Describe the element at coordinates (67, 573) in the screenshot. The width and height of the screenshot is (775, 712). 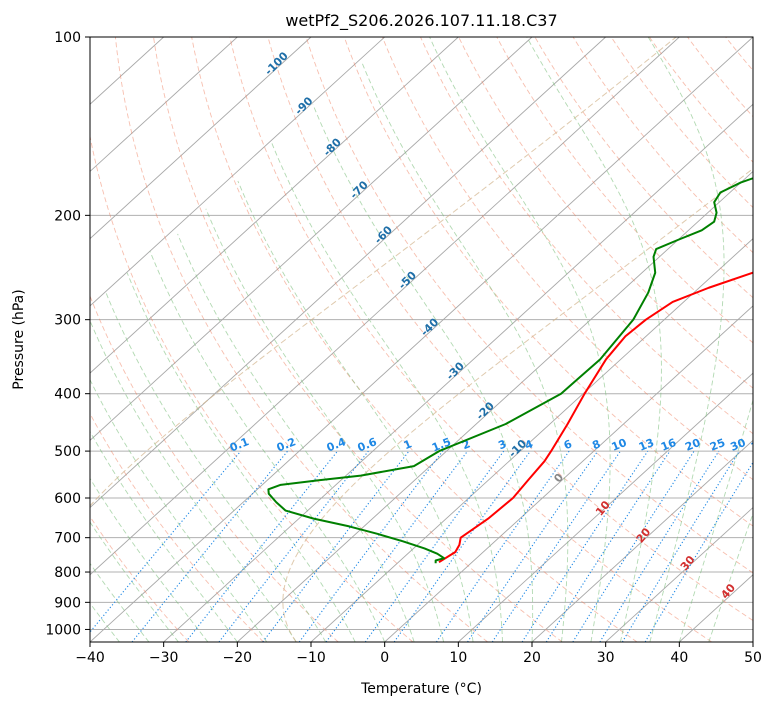
I see `y-tick-label: 800` at that location.